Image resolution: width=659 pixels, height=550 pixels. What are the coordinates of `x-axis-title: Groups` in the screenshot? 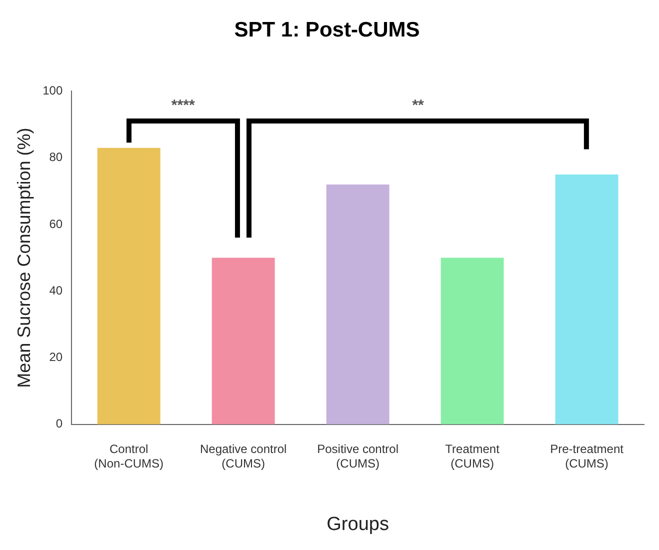 It's located at (357, 524).